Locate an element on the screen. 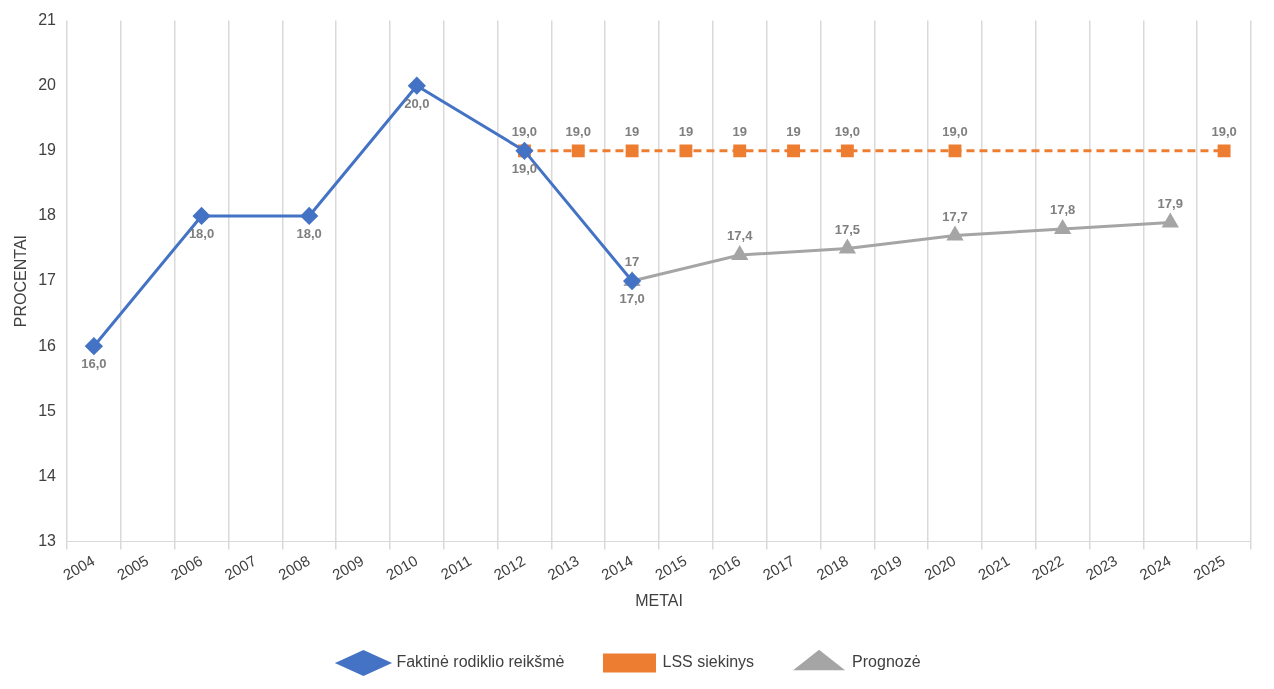 This screenshot has height=689, width=1274. y-tick-label: 21 is located at coordinates (47, 20).